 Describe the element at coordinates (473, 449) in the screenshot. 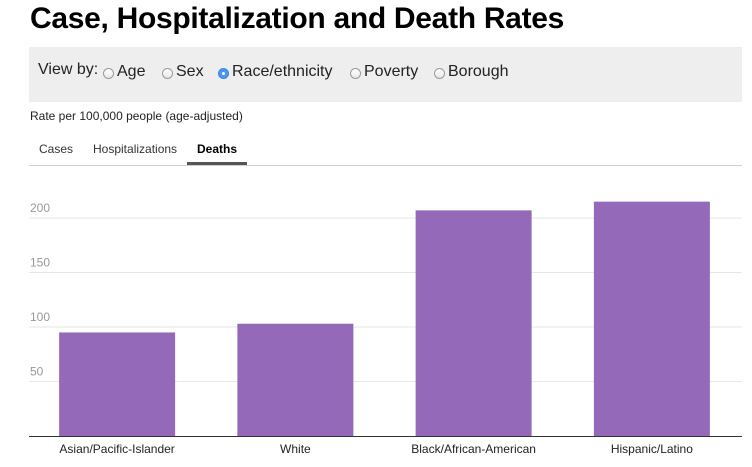

I see `x-category-label: Black/African-American` at that location.